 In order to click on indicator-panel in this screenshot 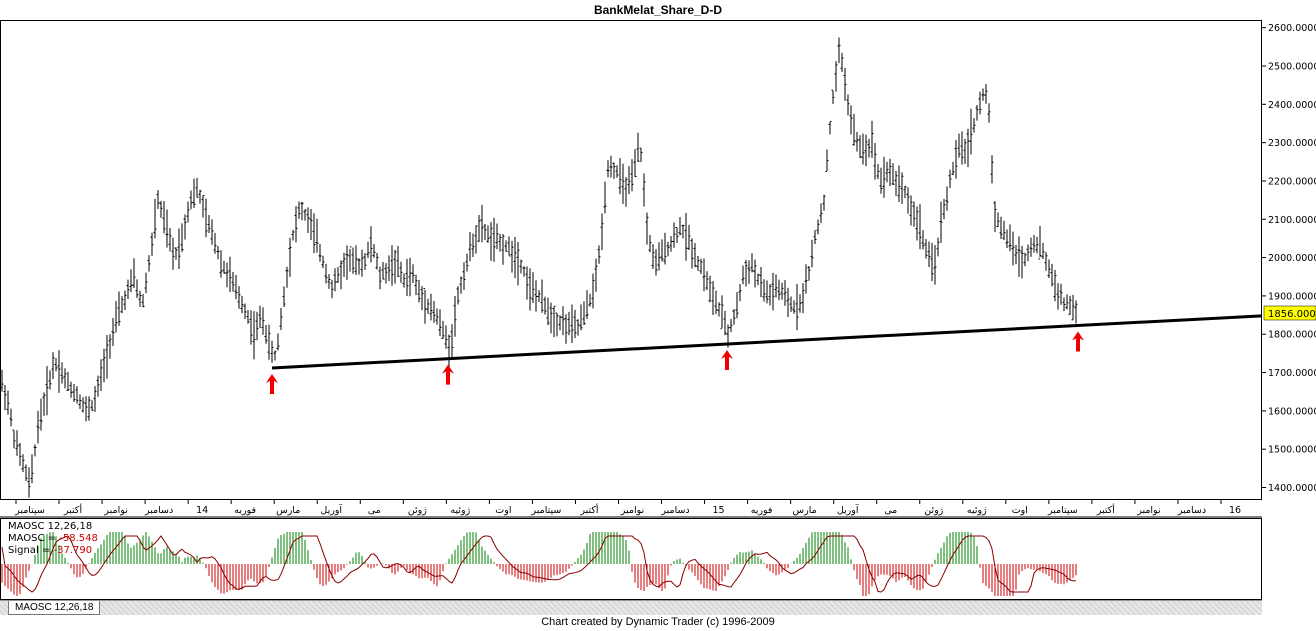, I will do `click(631, 559)`.